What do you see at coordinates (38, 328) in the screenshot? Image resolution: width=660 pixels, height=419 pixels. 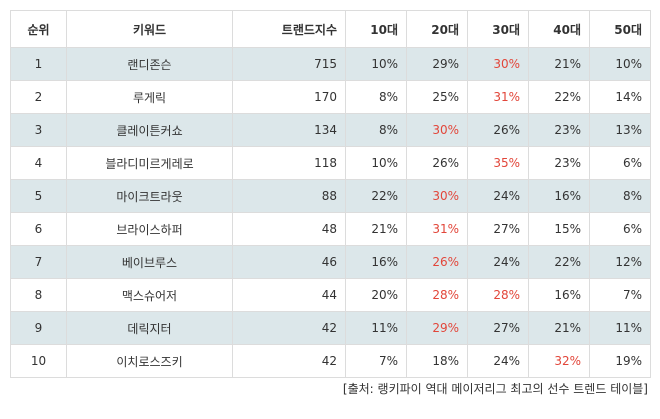 I see `cell-rank: 9` at bounding box center [38, 328].